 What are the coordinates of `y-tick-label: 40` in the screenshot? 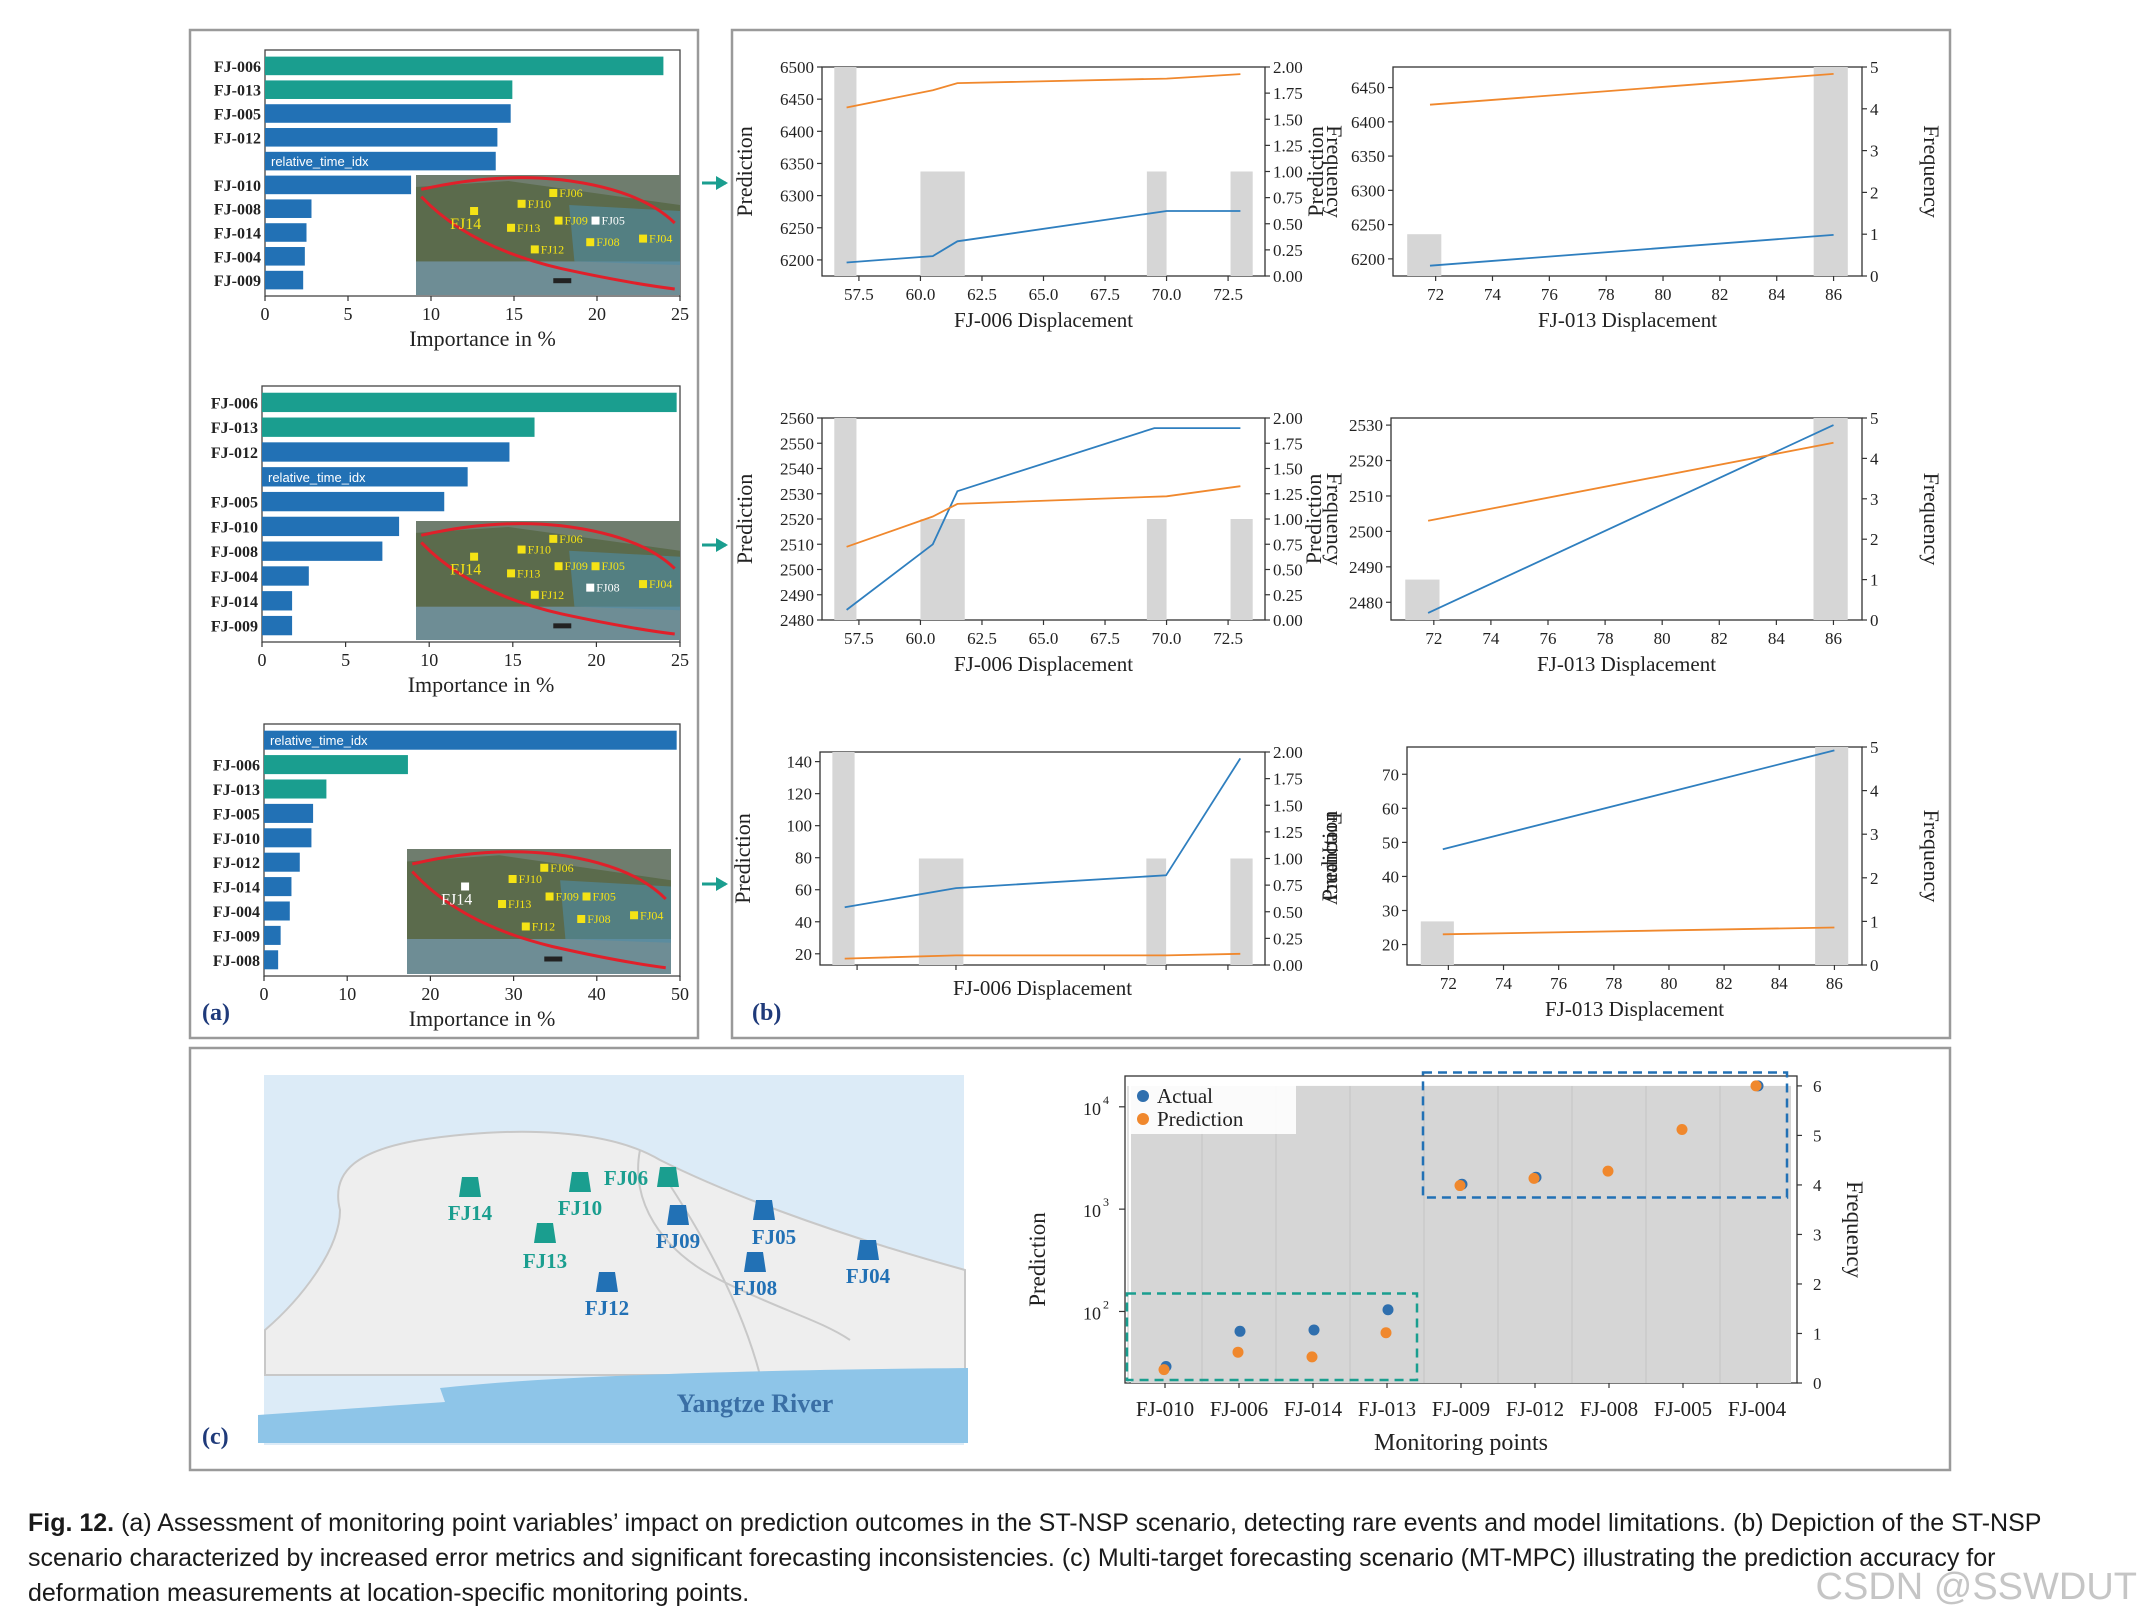 It's located at (803, 922).